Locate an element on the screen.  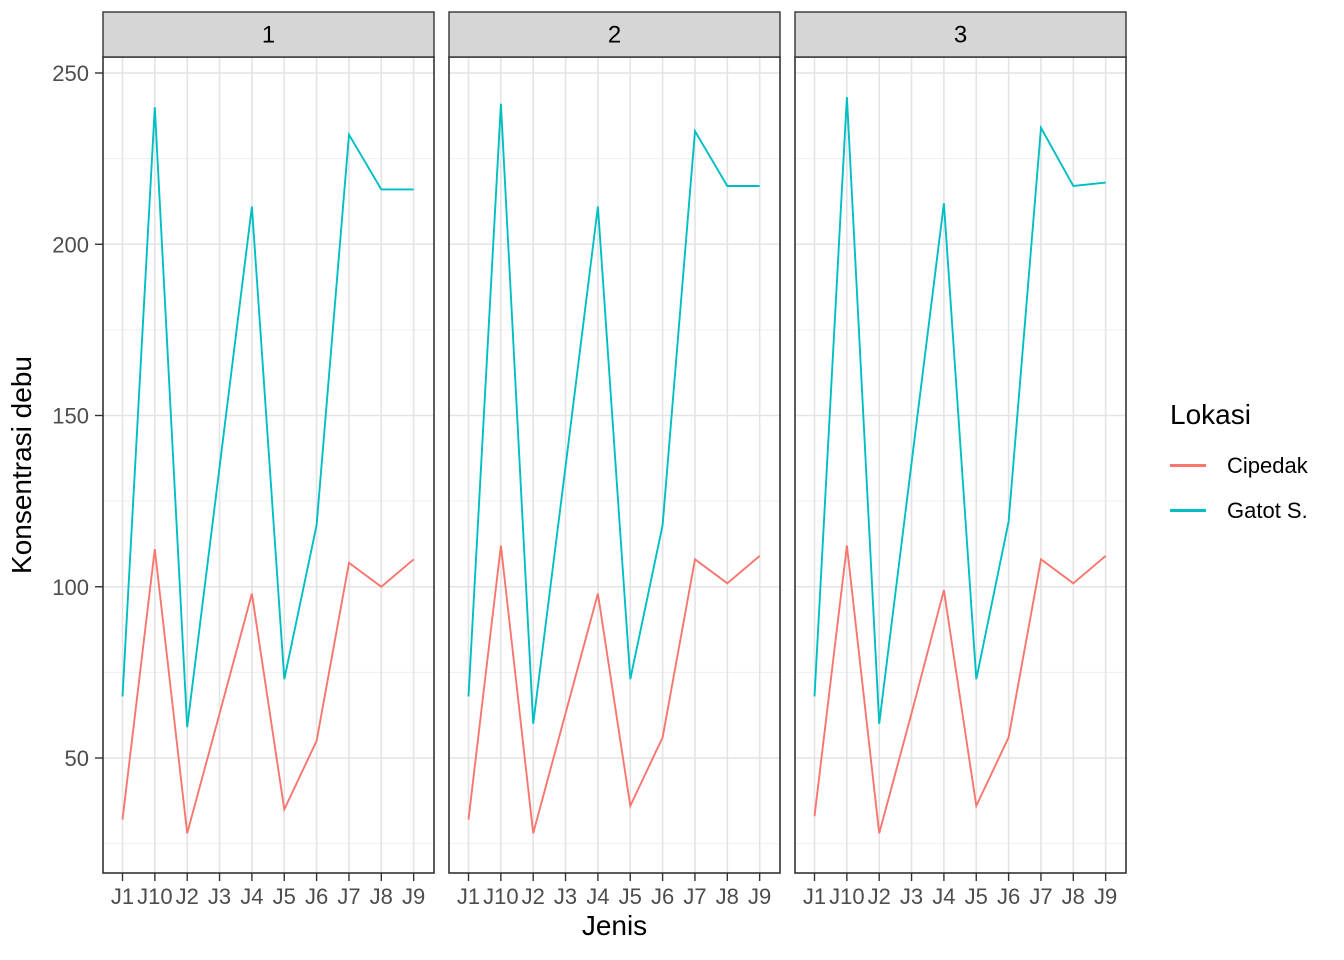
y-tick-label: 50 is located at coordinates (77, 758).